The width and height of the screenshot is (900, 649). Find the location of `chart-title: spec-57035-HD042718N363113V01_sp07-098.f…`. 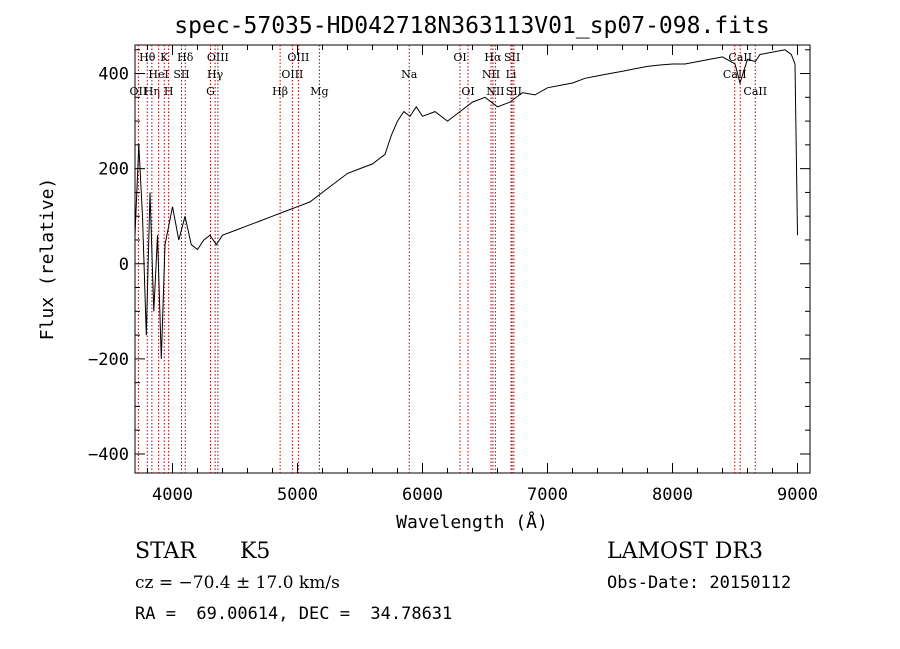

chart-title: spec-57035-HD042718N363113V01_sp07-098.f… is located at coordinates (471, 26).